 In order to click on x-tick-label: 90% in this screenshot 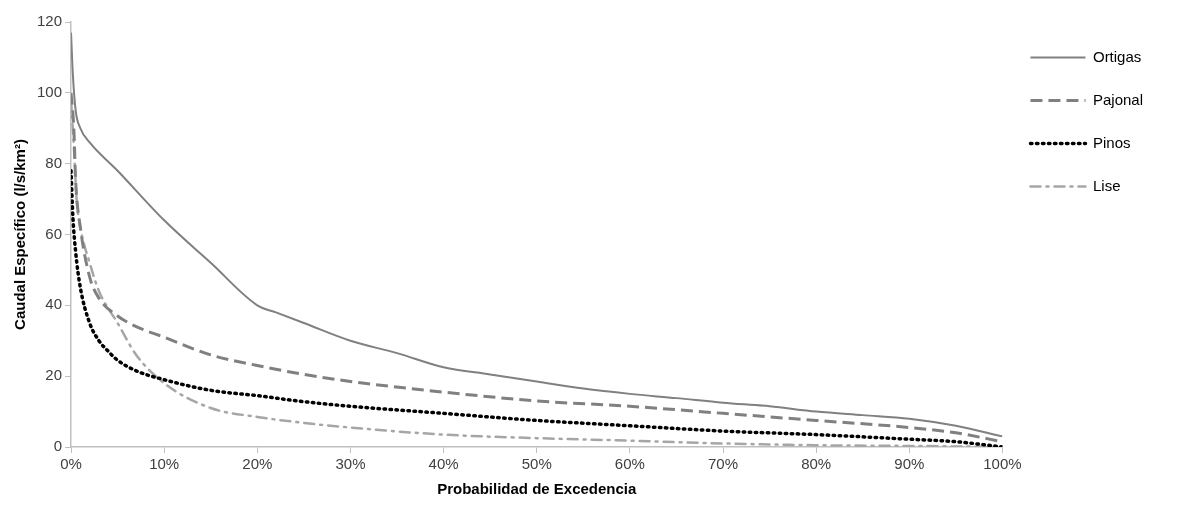, I will do `click(909, 464)`.